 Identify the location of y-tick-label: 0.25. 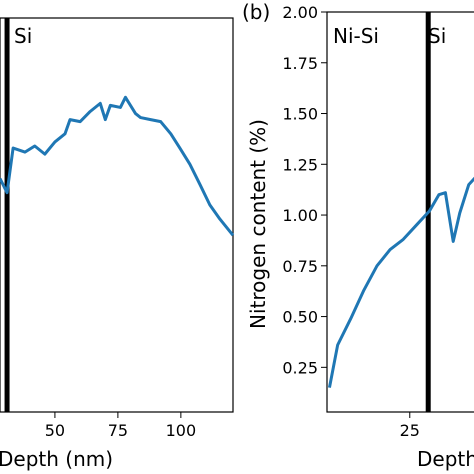
(300, 367).